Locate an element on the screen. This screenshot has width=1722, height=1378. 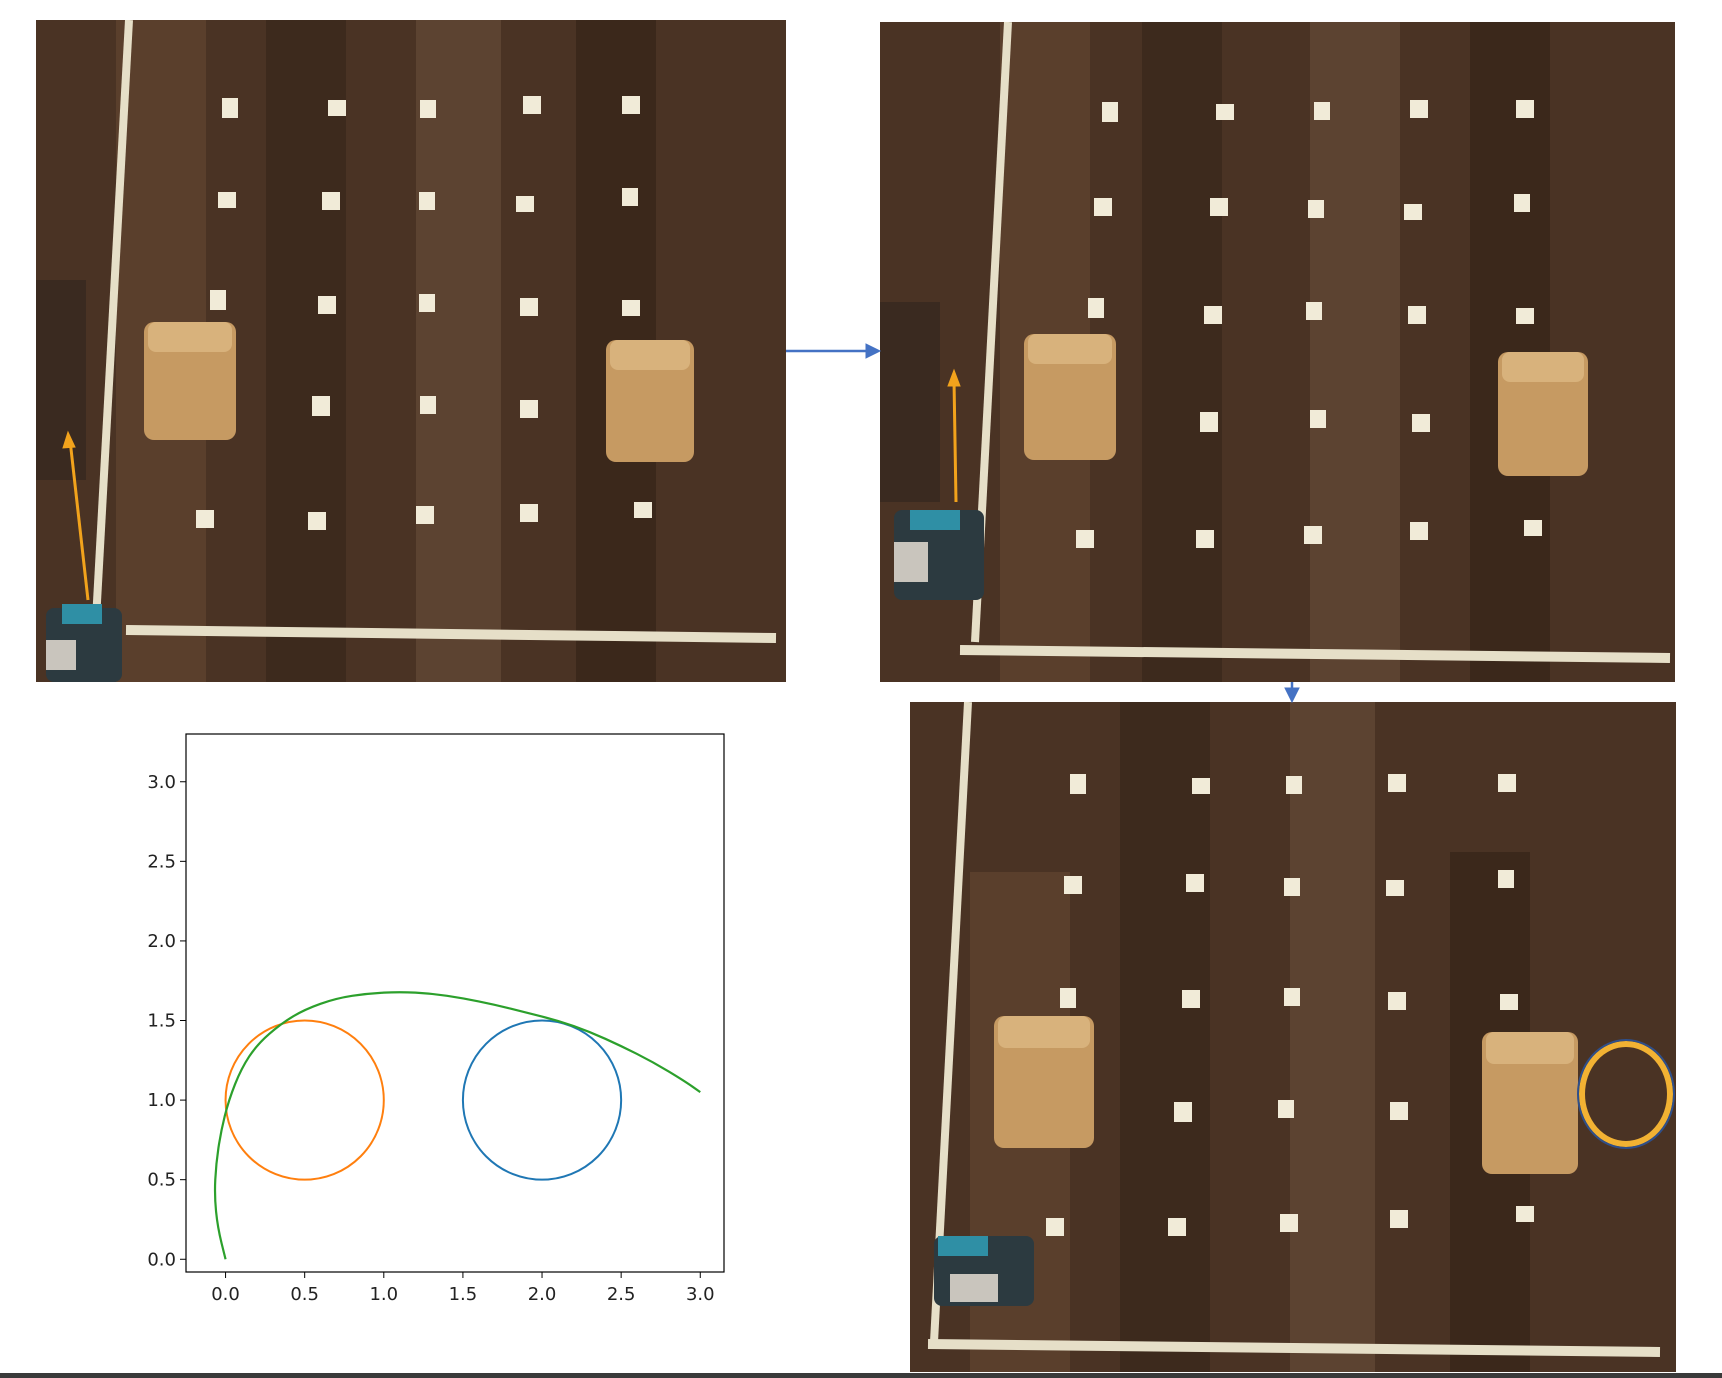
plot-frame is located at coordinates (455, 1003).